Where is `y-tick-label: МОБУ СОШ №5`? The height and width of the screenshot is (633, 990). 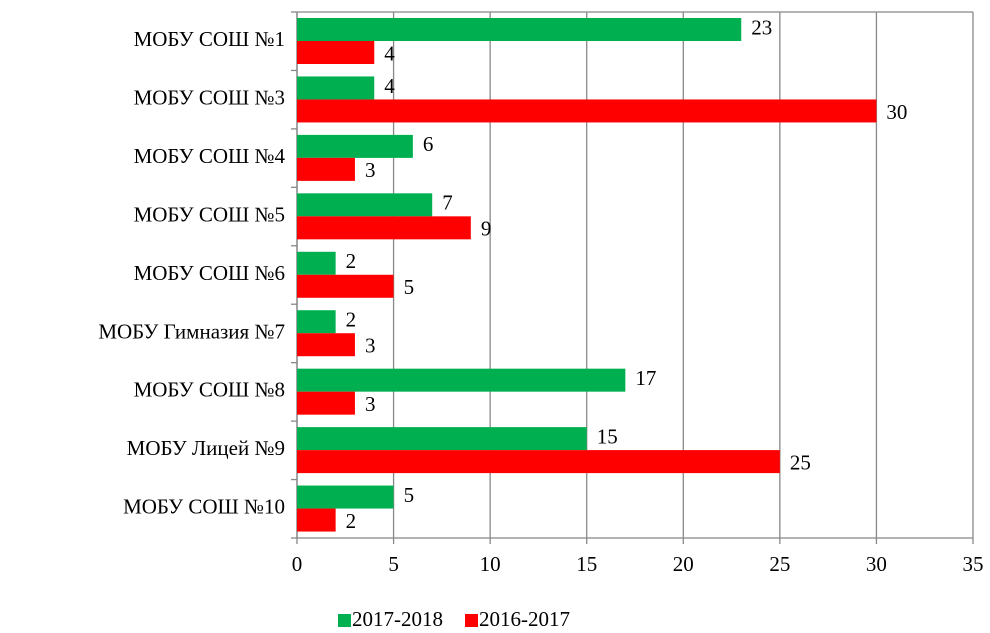
y-tick-label: МОБУ СОШ №5 is located at coordinates (209, 214).